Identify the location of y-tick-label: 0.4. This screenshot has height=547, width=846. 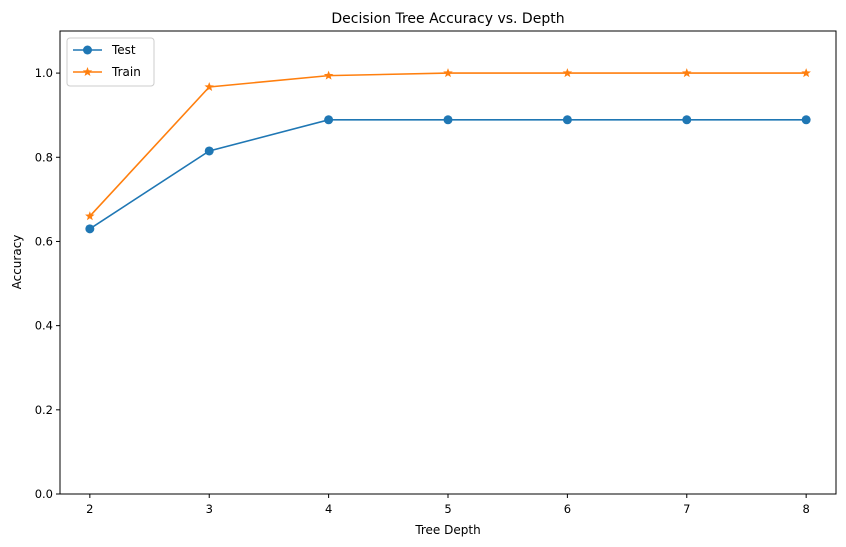
(44, 326).